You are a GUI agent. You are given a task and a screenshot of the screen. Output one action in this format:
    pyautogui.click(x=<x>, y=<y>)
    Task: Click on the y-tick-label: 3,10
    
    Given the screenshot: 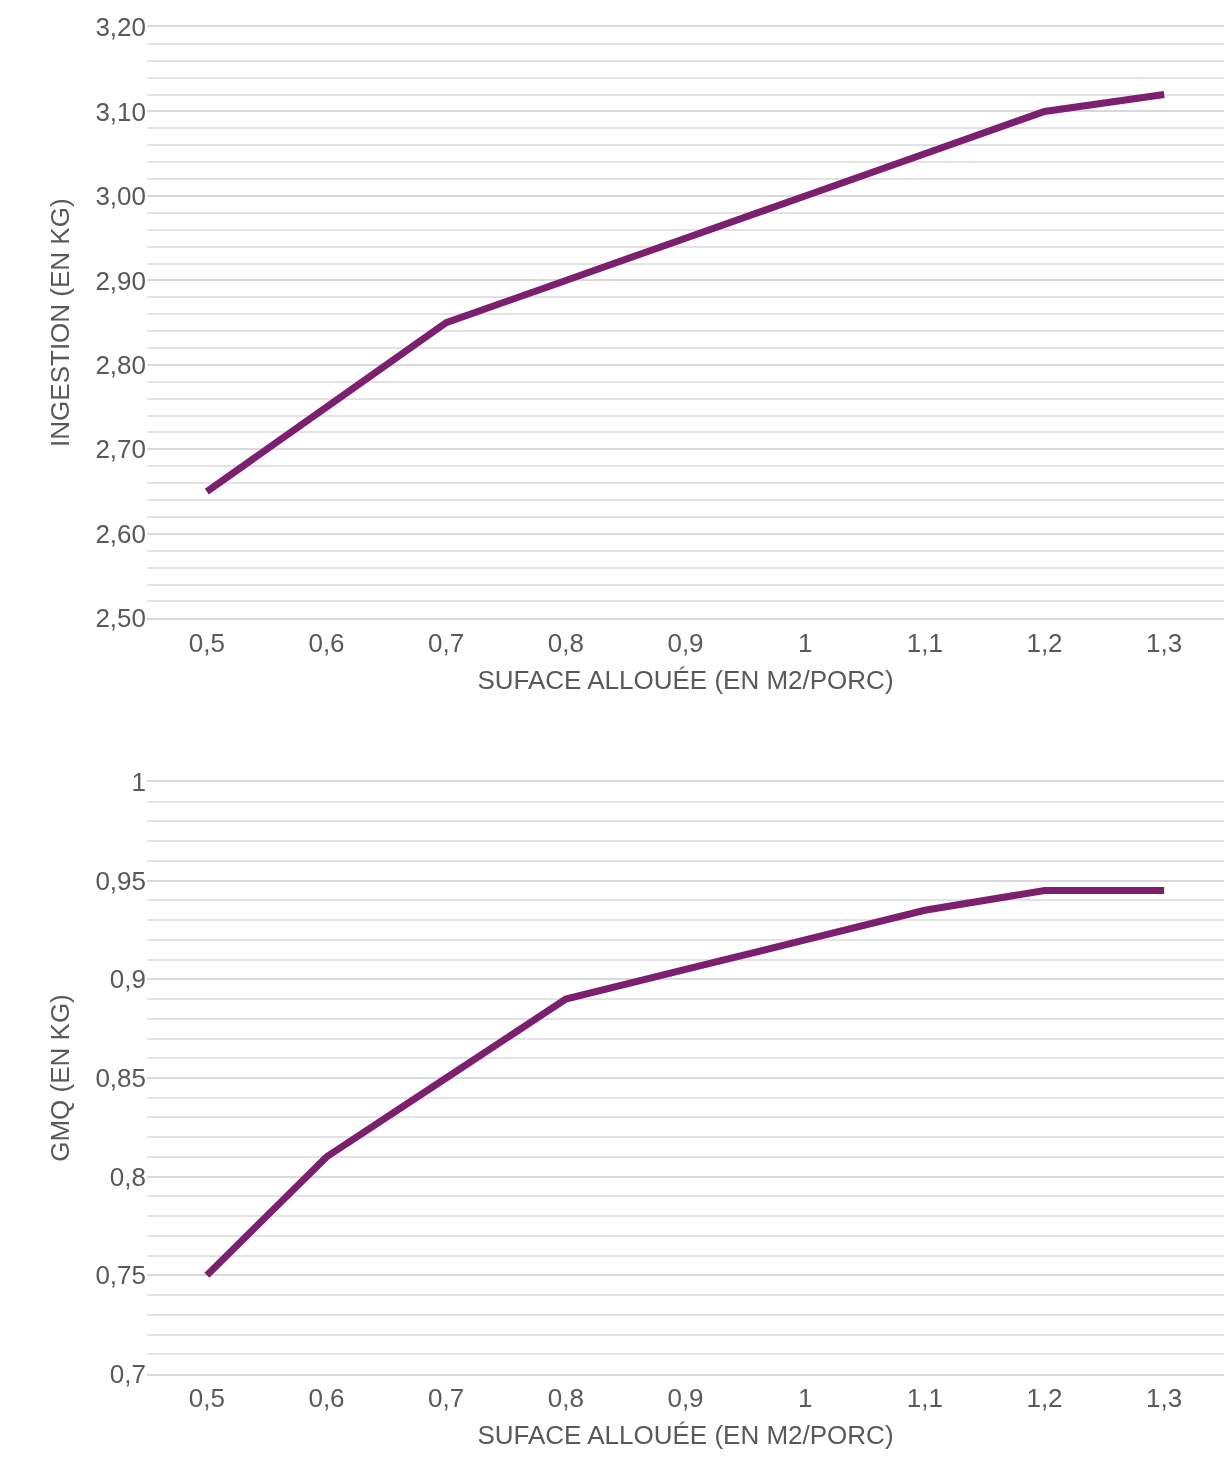 What is the action you would take?
    pyautogui.click(x=120, y=111)
    